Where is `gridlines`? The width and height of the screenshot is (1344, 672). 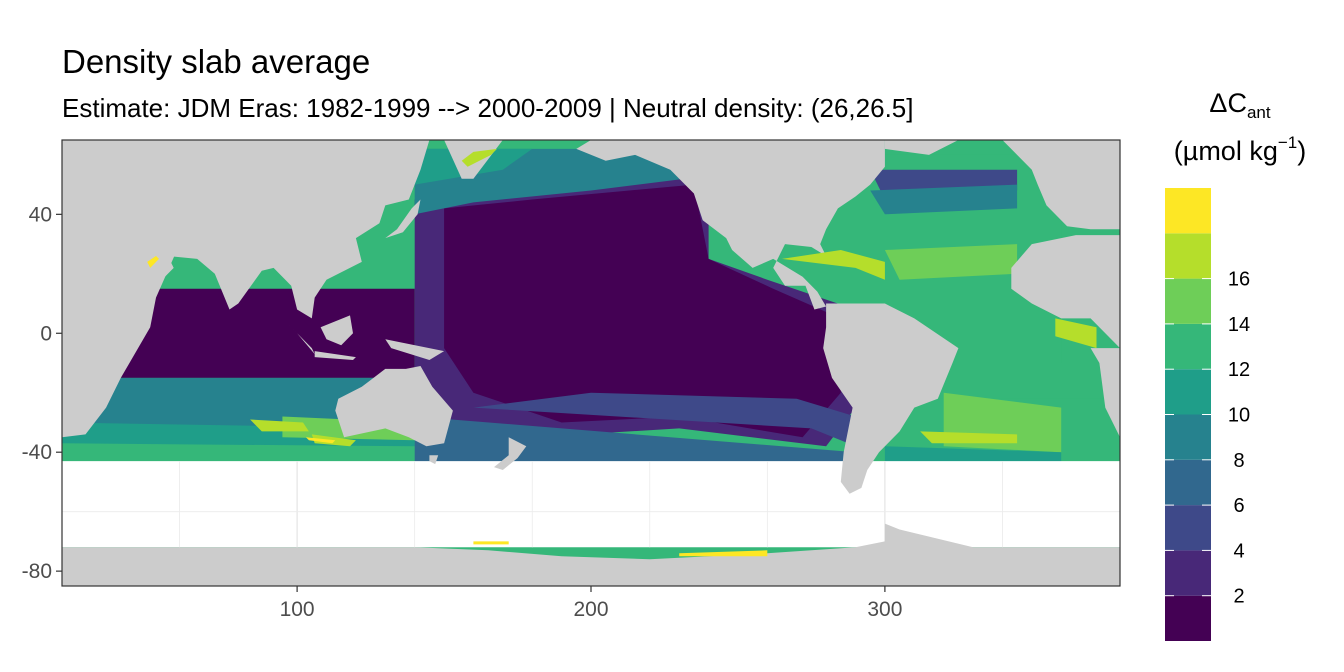
gridlines is located at coordinates (591, 504).